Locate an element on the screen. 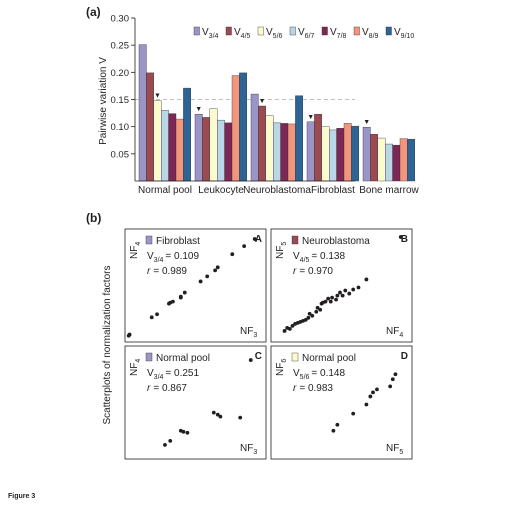 This screenshot has height=512, width=516. scatter-y-label: NF5 is located at coordinates (281, 250).